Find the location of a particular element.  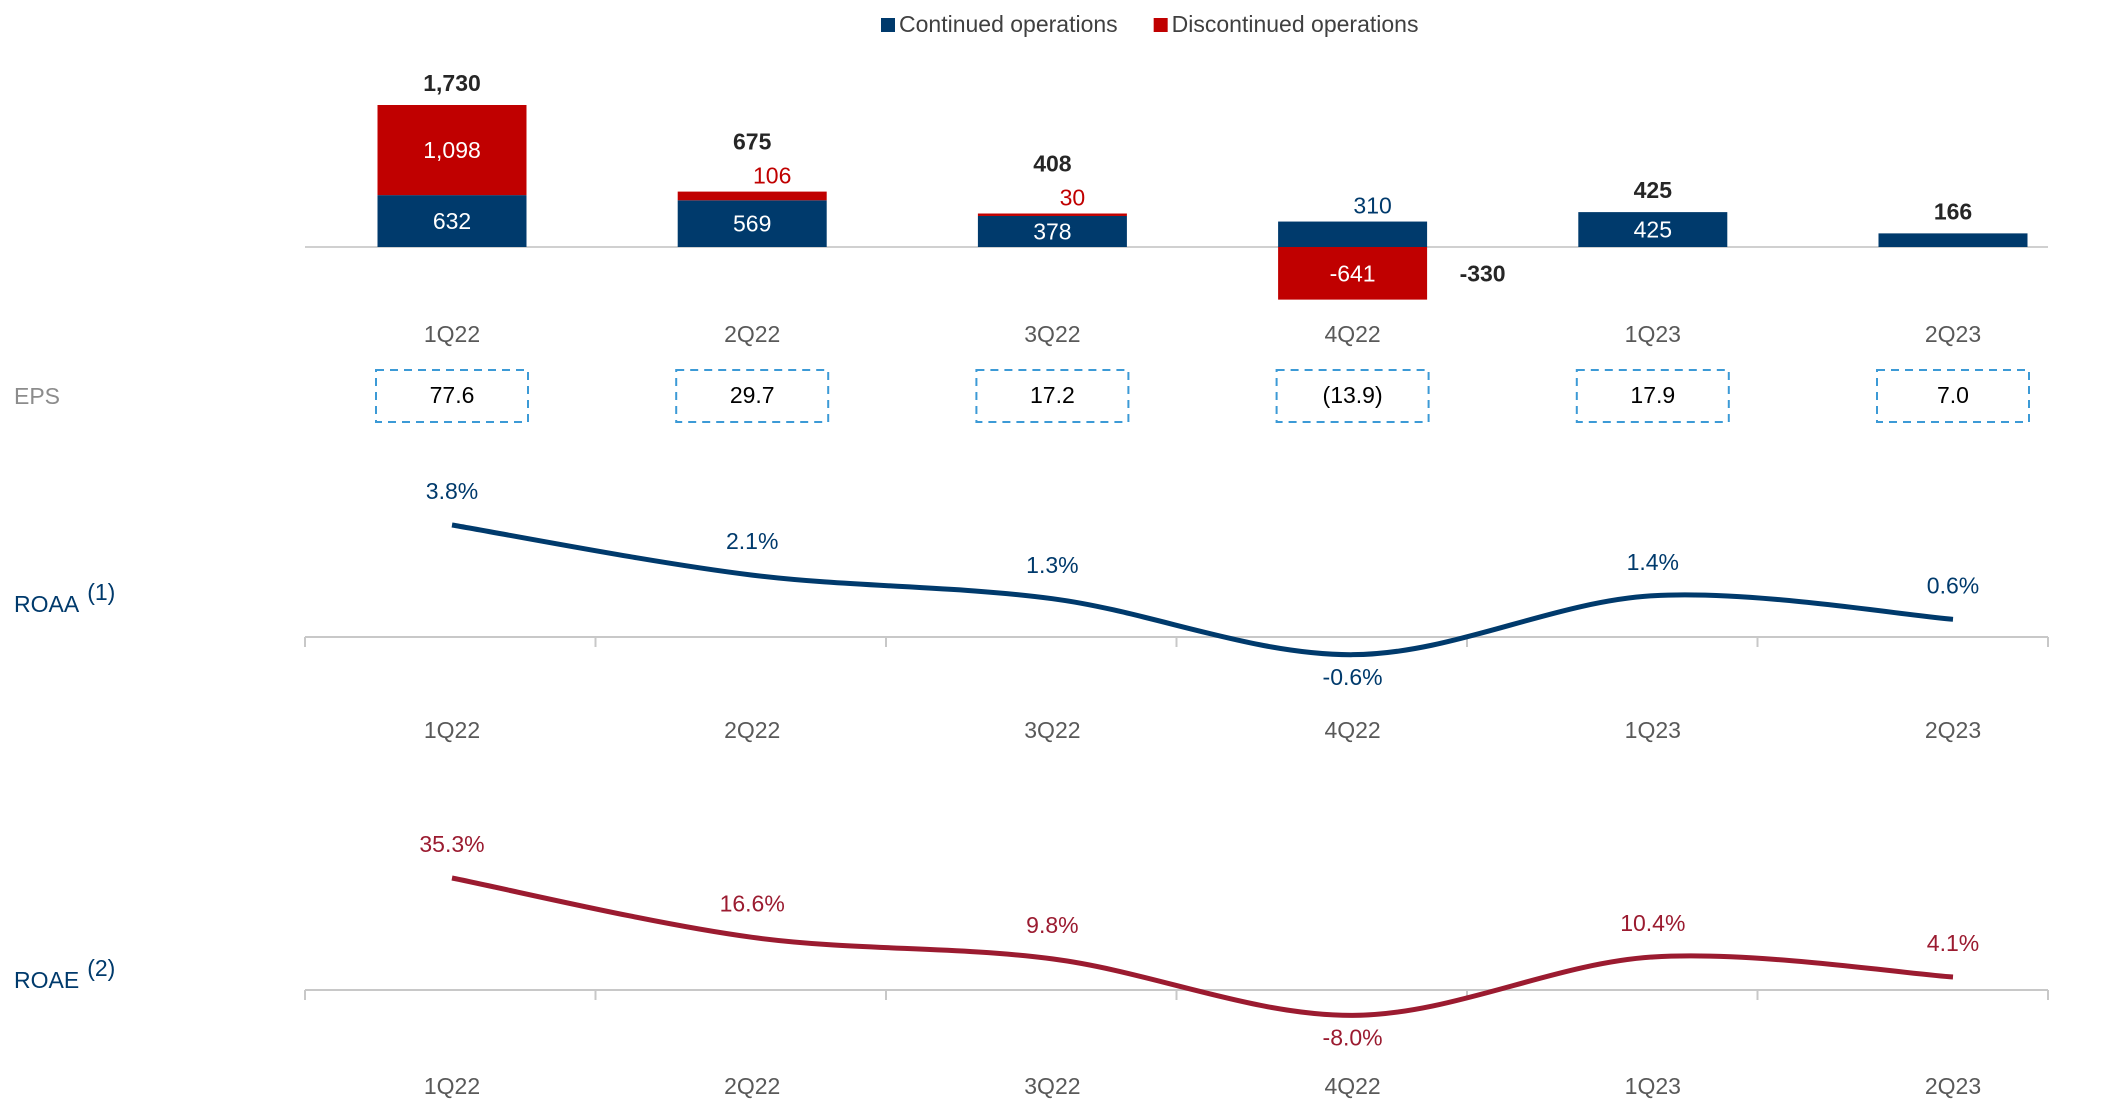

data-label: -0.6% is located at coordinates (1353, 677).